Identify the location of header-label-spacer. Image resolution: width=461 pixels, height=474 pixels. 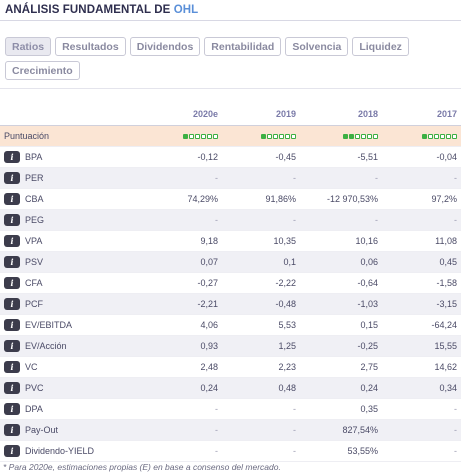
(70, 115).